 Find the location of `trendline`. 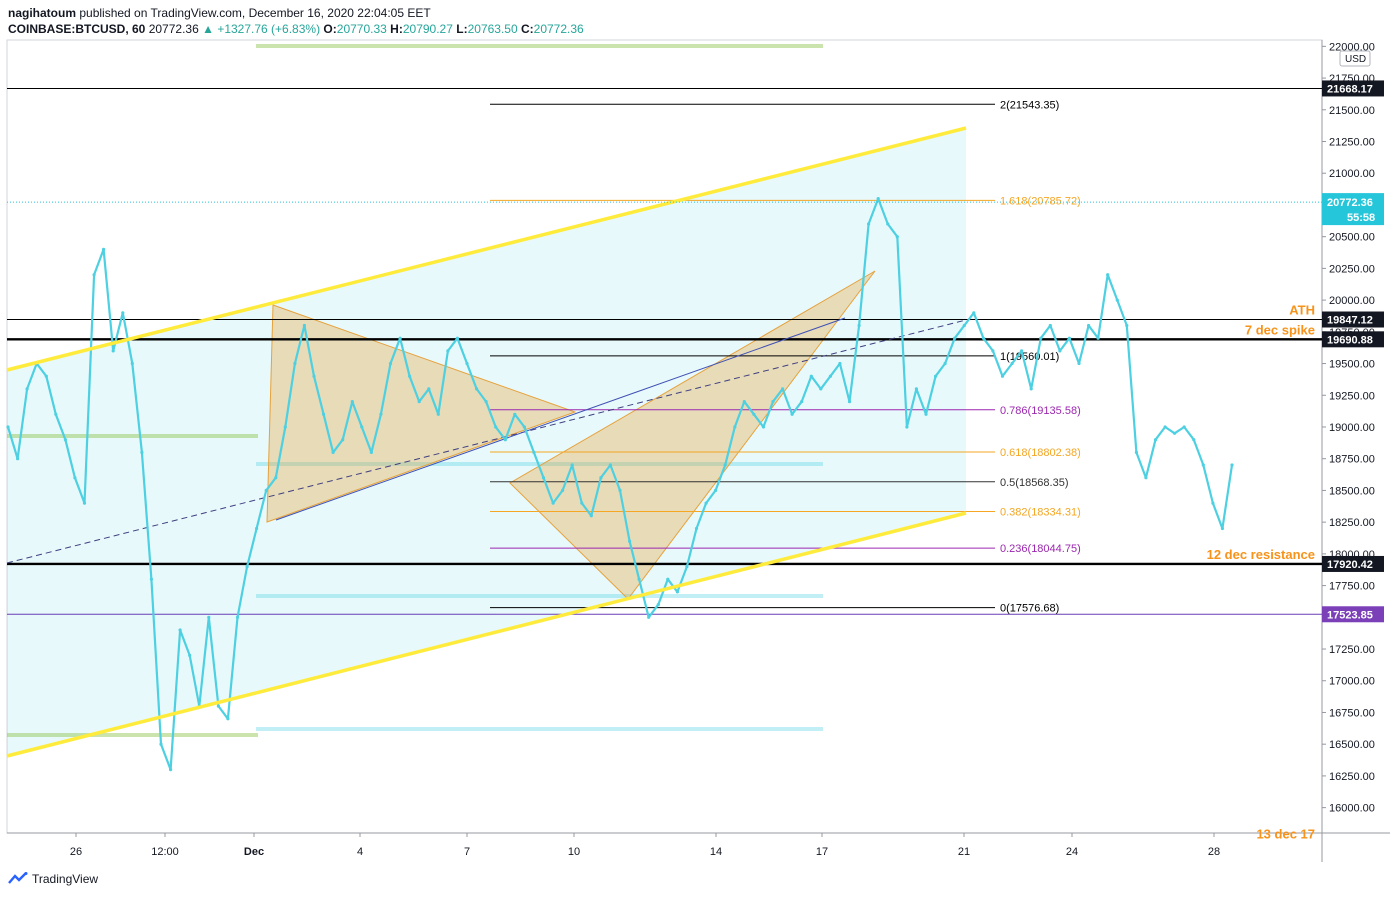

trendline is located at coordinates (560, 419).